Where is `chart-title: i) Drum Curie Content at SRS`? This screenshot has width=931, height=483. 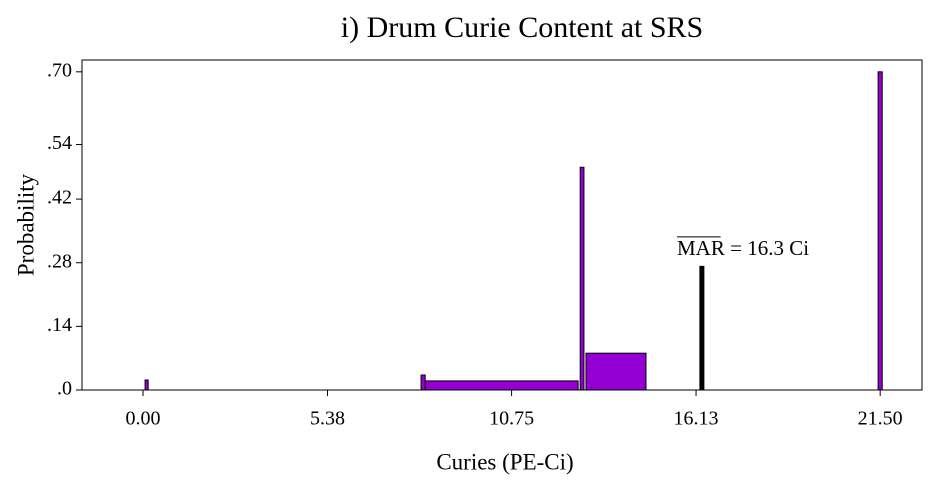
chart-title: i) Drum Curie Content at SRS is located at coordinates (522, 27).